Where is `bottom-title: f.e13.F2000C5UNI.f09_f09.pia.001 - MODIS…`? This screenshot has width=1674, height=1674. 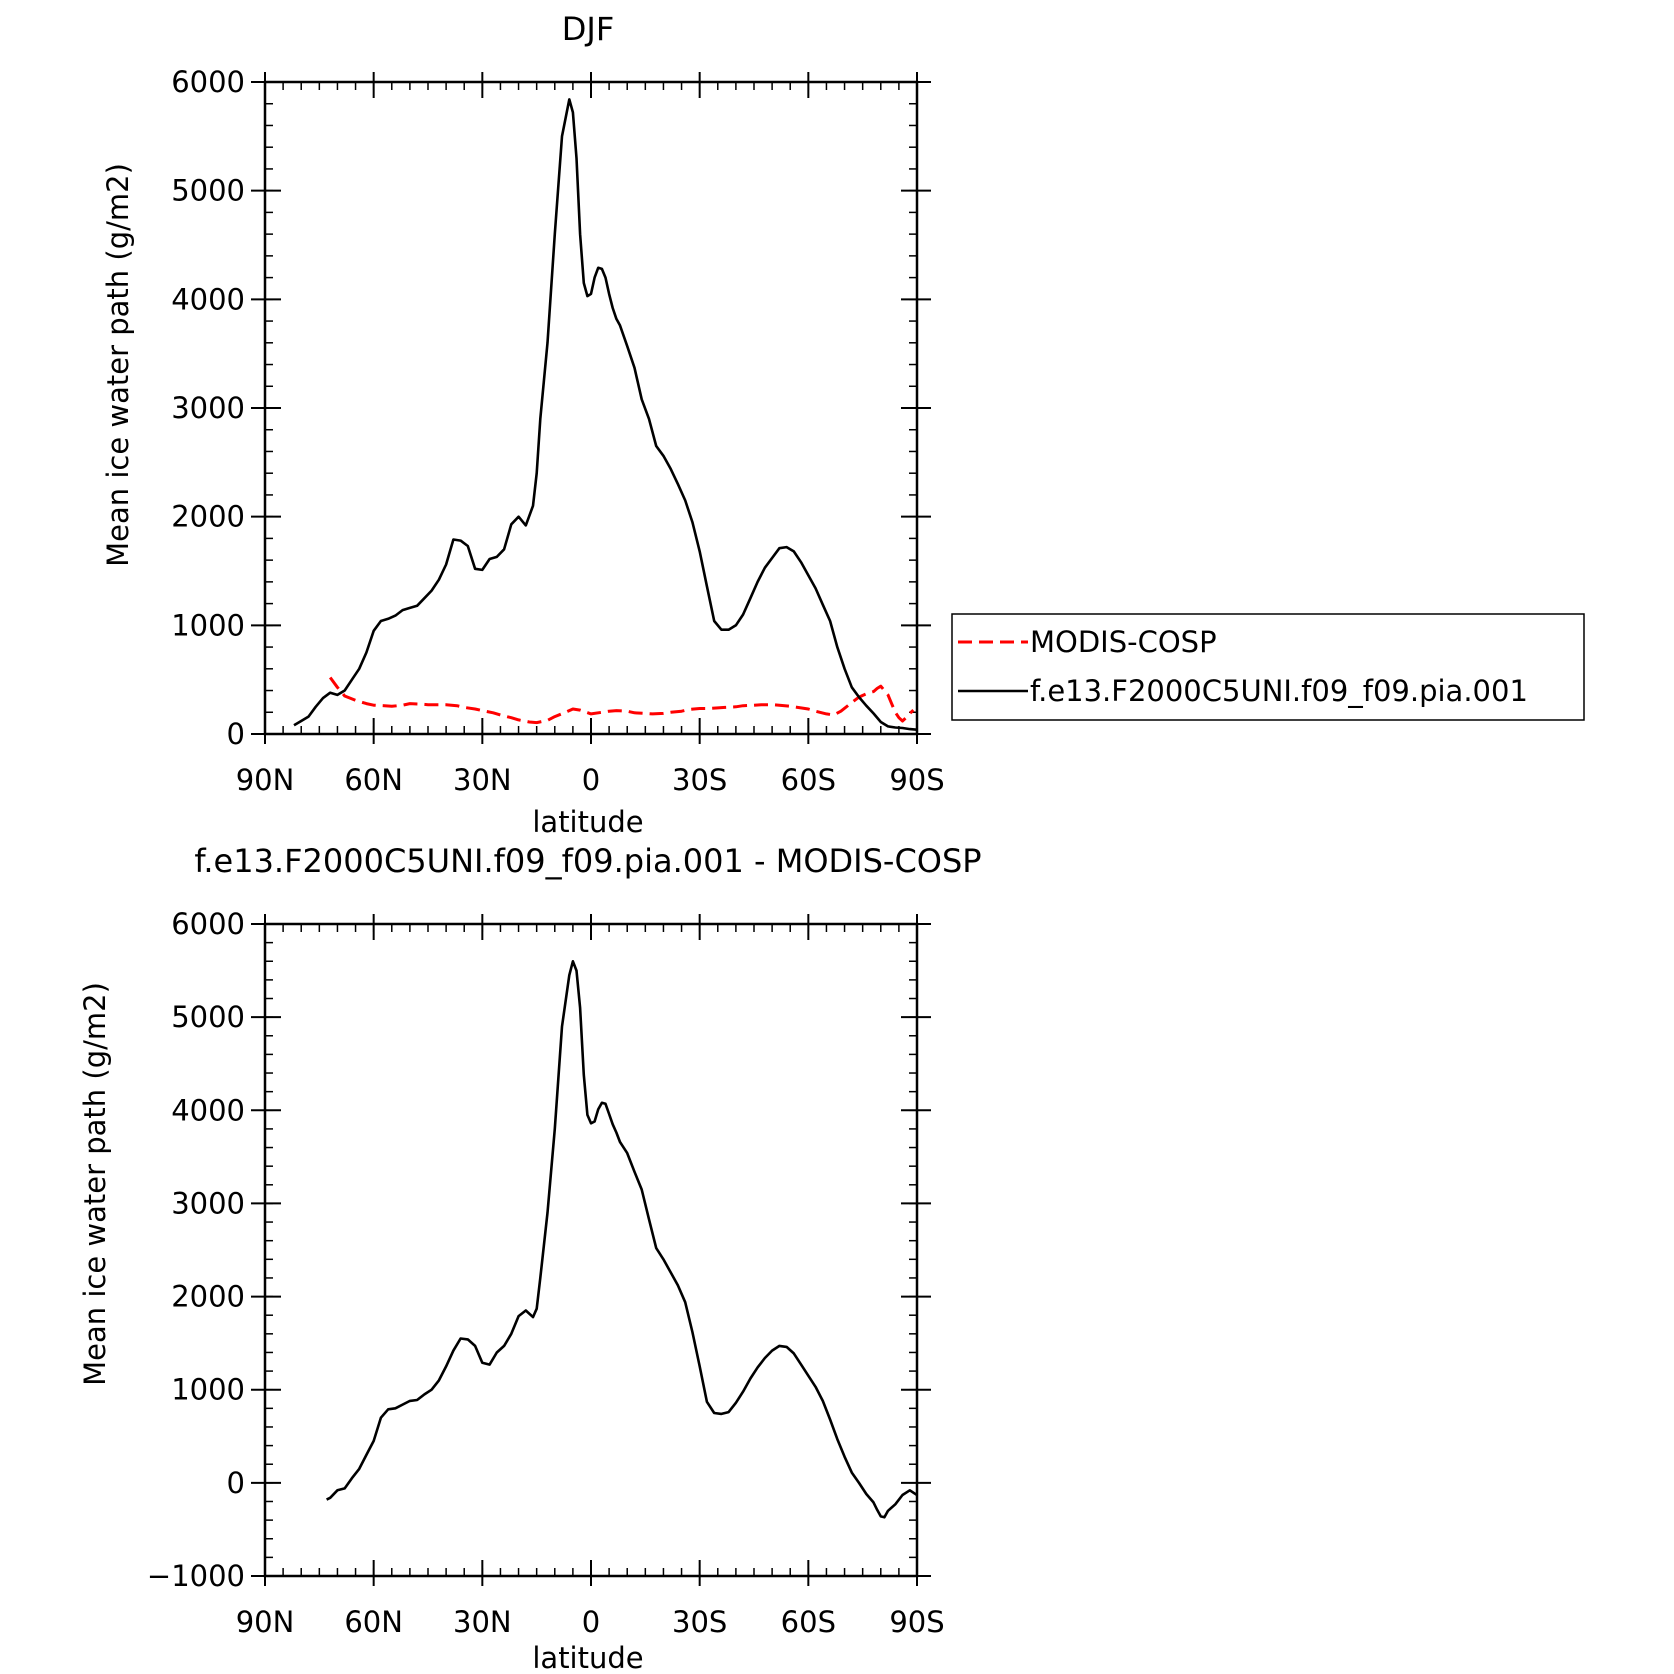 bottom-title: f.e13.F2000C5UNI.f09_f09.pia.001 - MODIS… is located at coordinates (587, 861).